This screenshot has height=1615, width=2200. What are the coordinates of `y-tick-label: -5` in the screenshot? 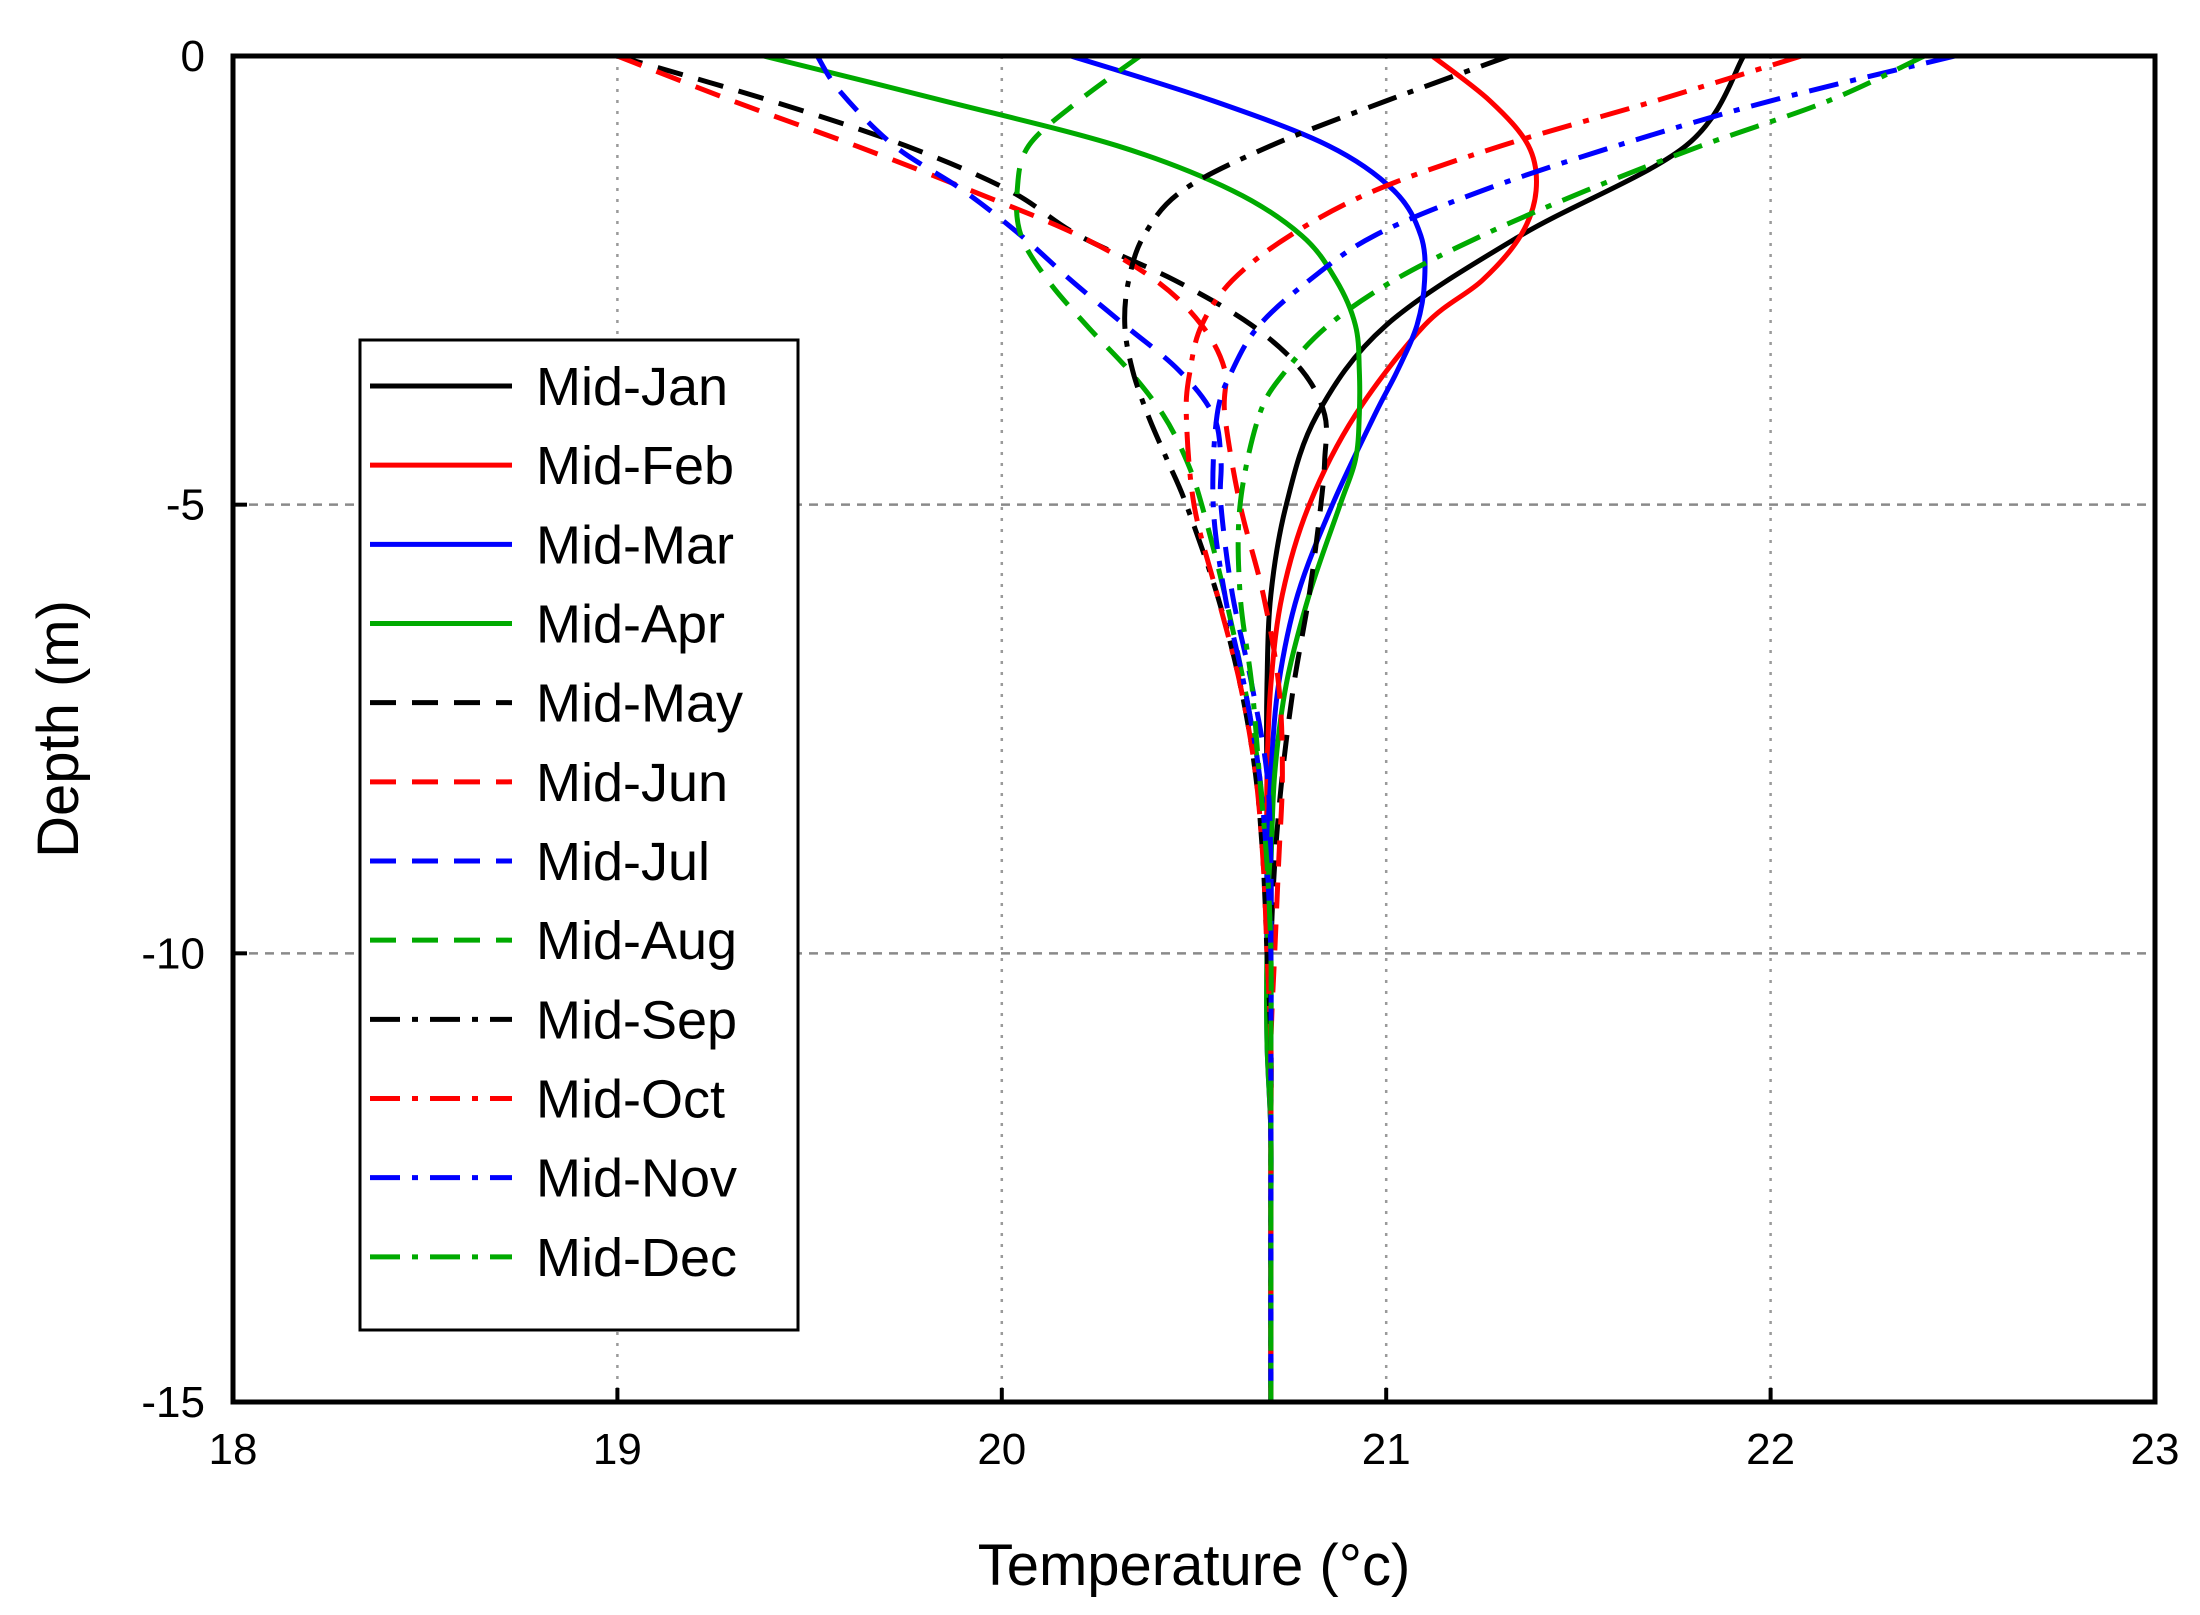 It's located at (185, 505).